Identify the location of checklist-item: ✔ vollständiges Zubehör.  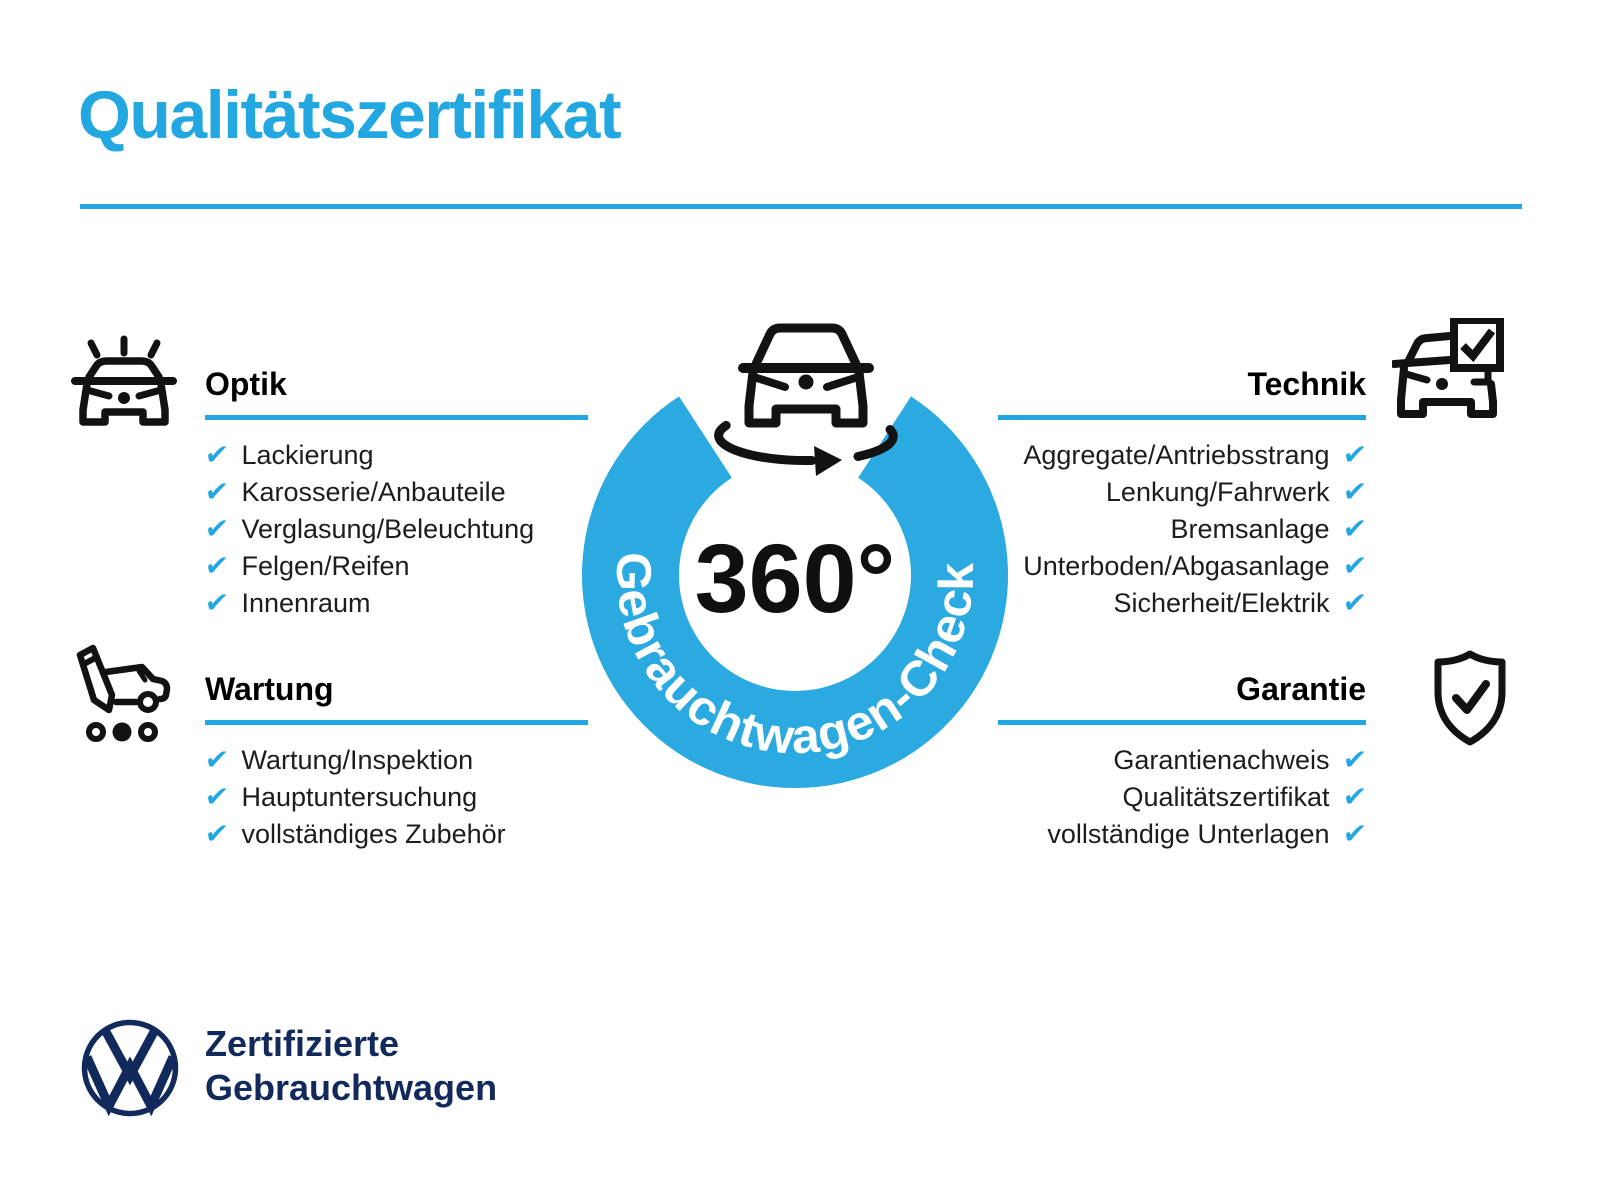
(395, 834).